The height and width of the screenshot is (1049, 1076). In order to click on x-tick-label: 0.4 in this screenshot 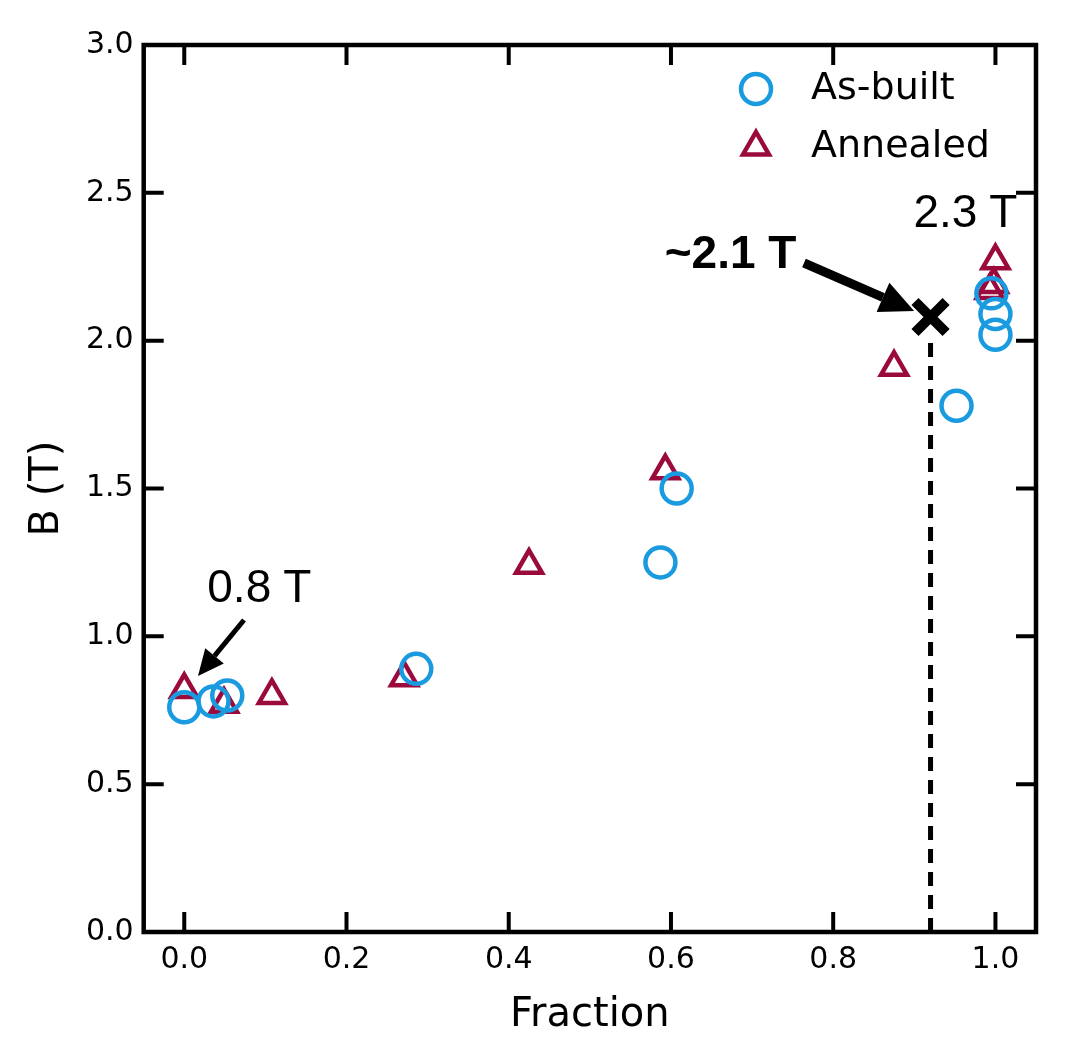, I will do `click(508, 957)`.